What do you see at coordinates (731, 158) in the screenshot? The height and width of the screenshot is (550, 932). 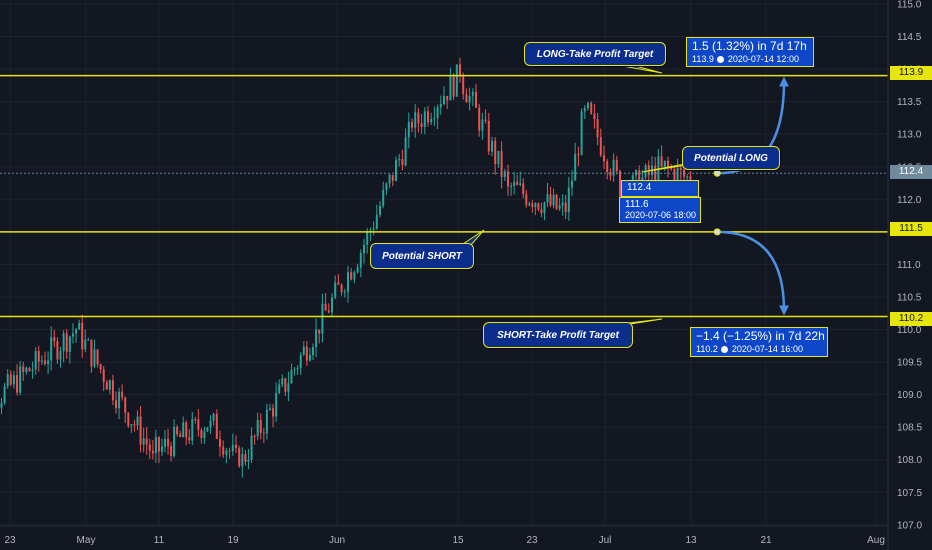 I see `potential-long-callout: Potential LONG` at bounding box center [731, 158].